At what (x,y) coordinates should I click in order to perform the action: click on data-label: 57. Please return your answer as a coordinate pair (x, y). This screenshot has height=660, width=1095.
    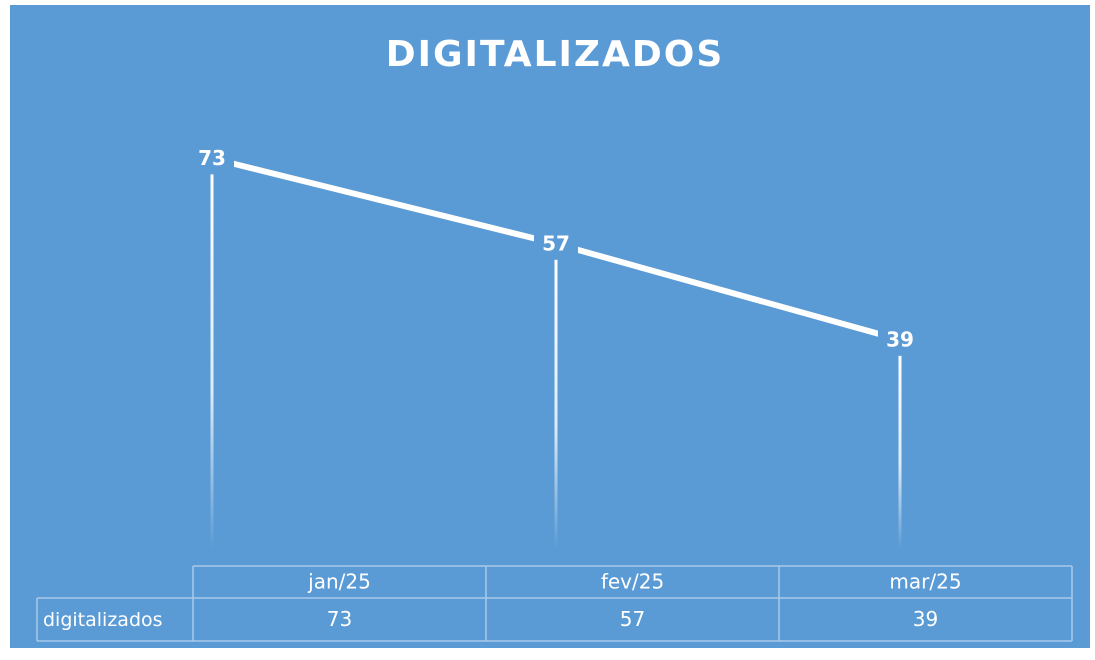
    Looking at the image, I should click on (556, 243).